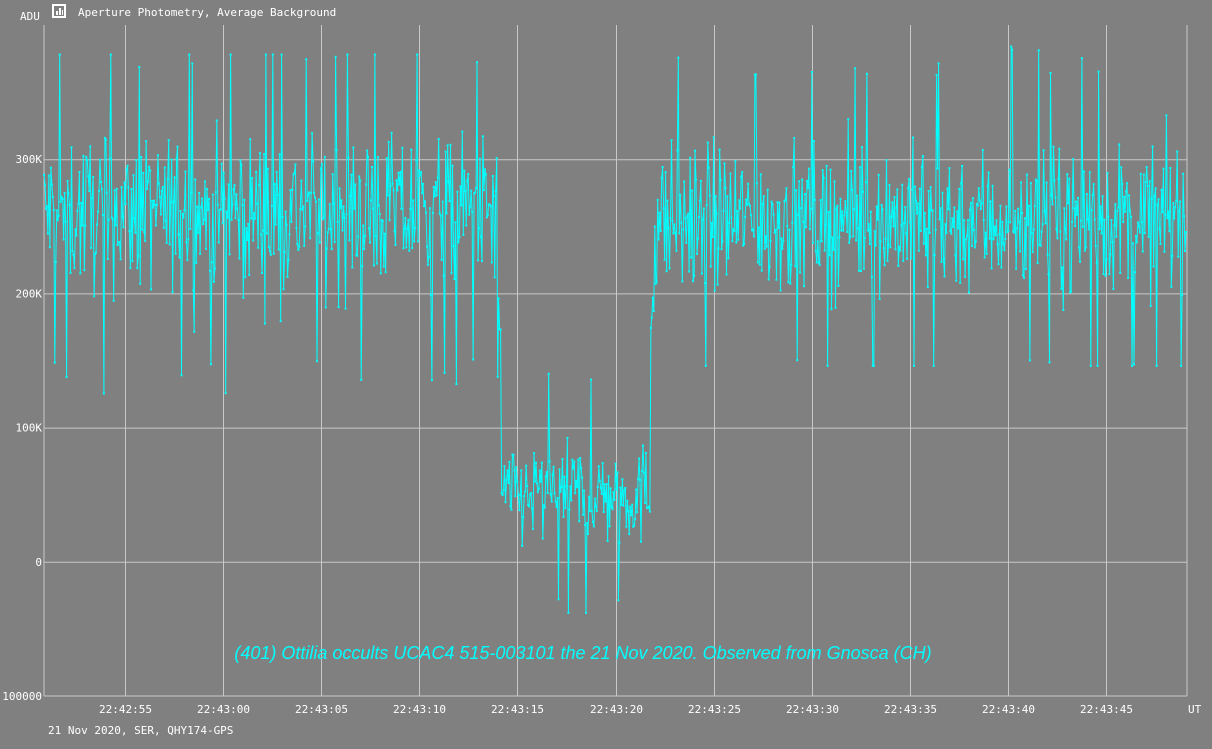  Describe the element at coordinates (207, 12) in the screenshot. I see `chart-title: Aperture Photometry, Average Background` at that location.